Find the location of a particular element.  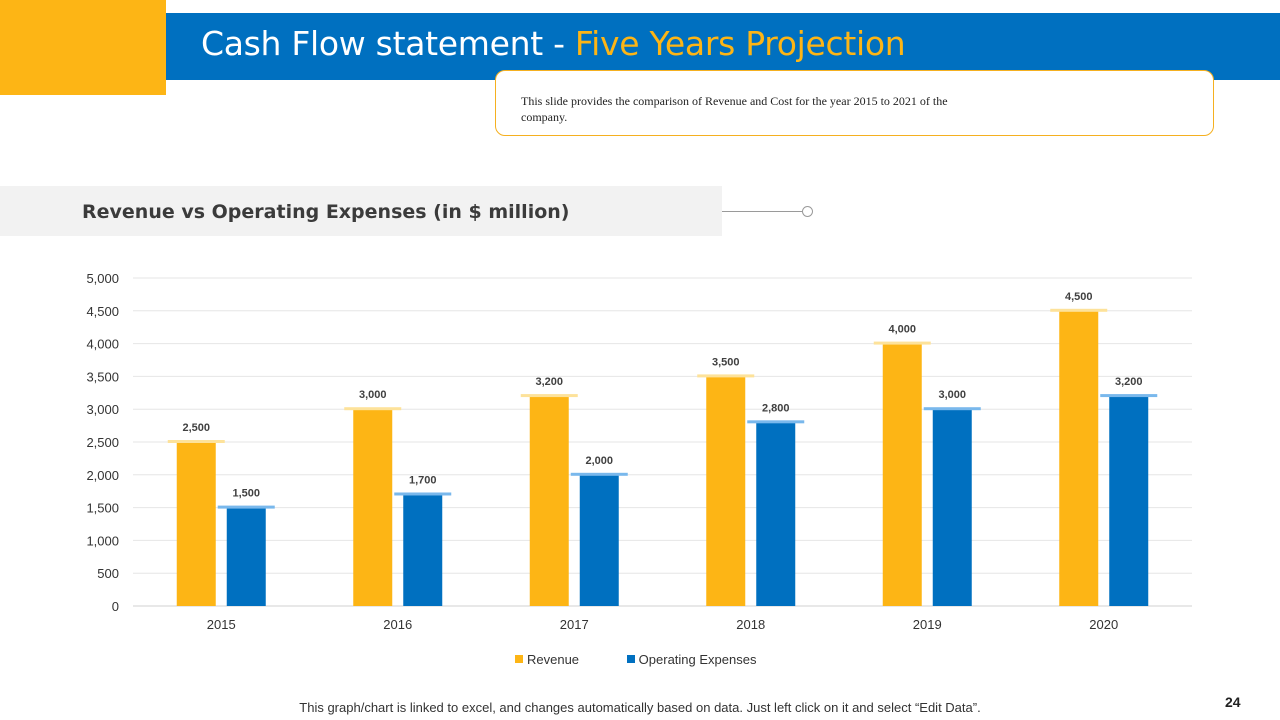

data-label-revenue: 3,200 is located at coordinates (549, 382).